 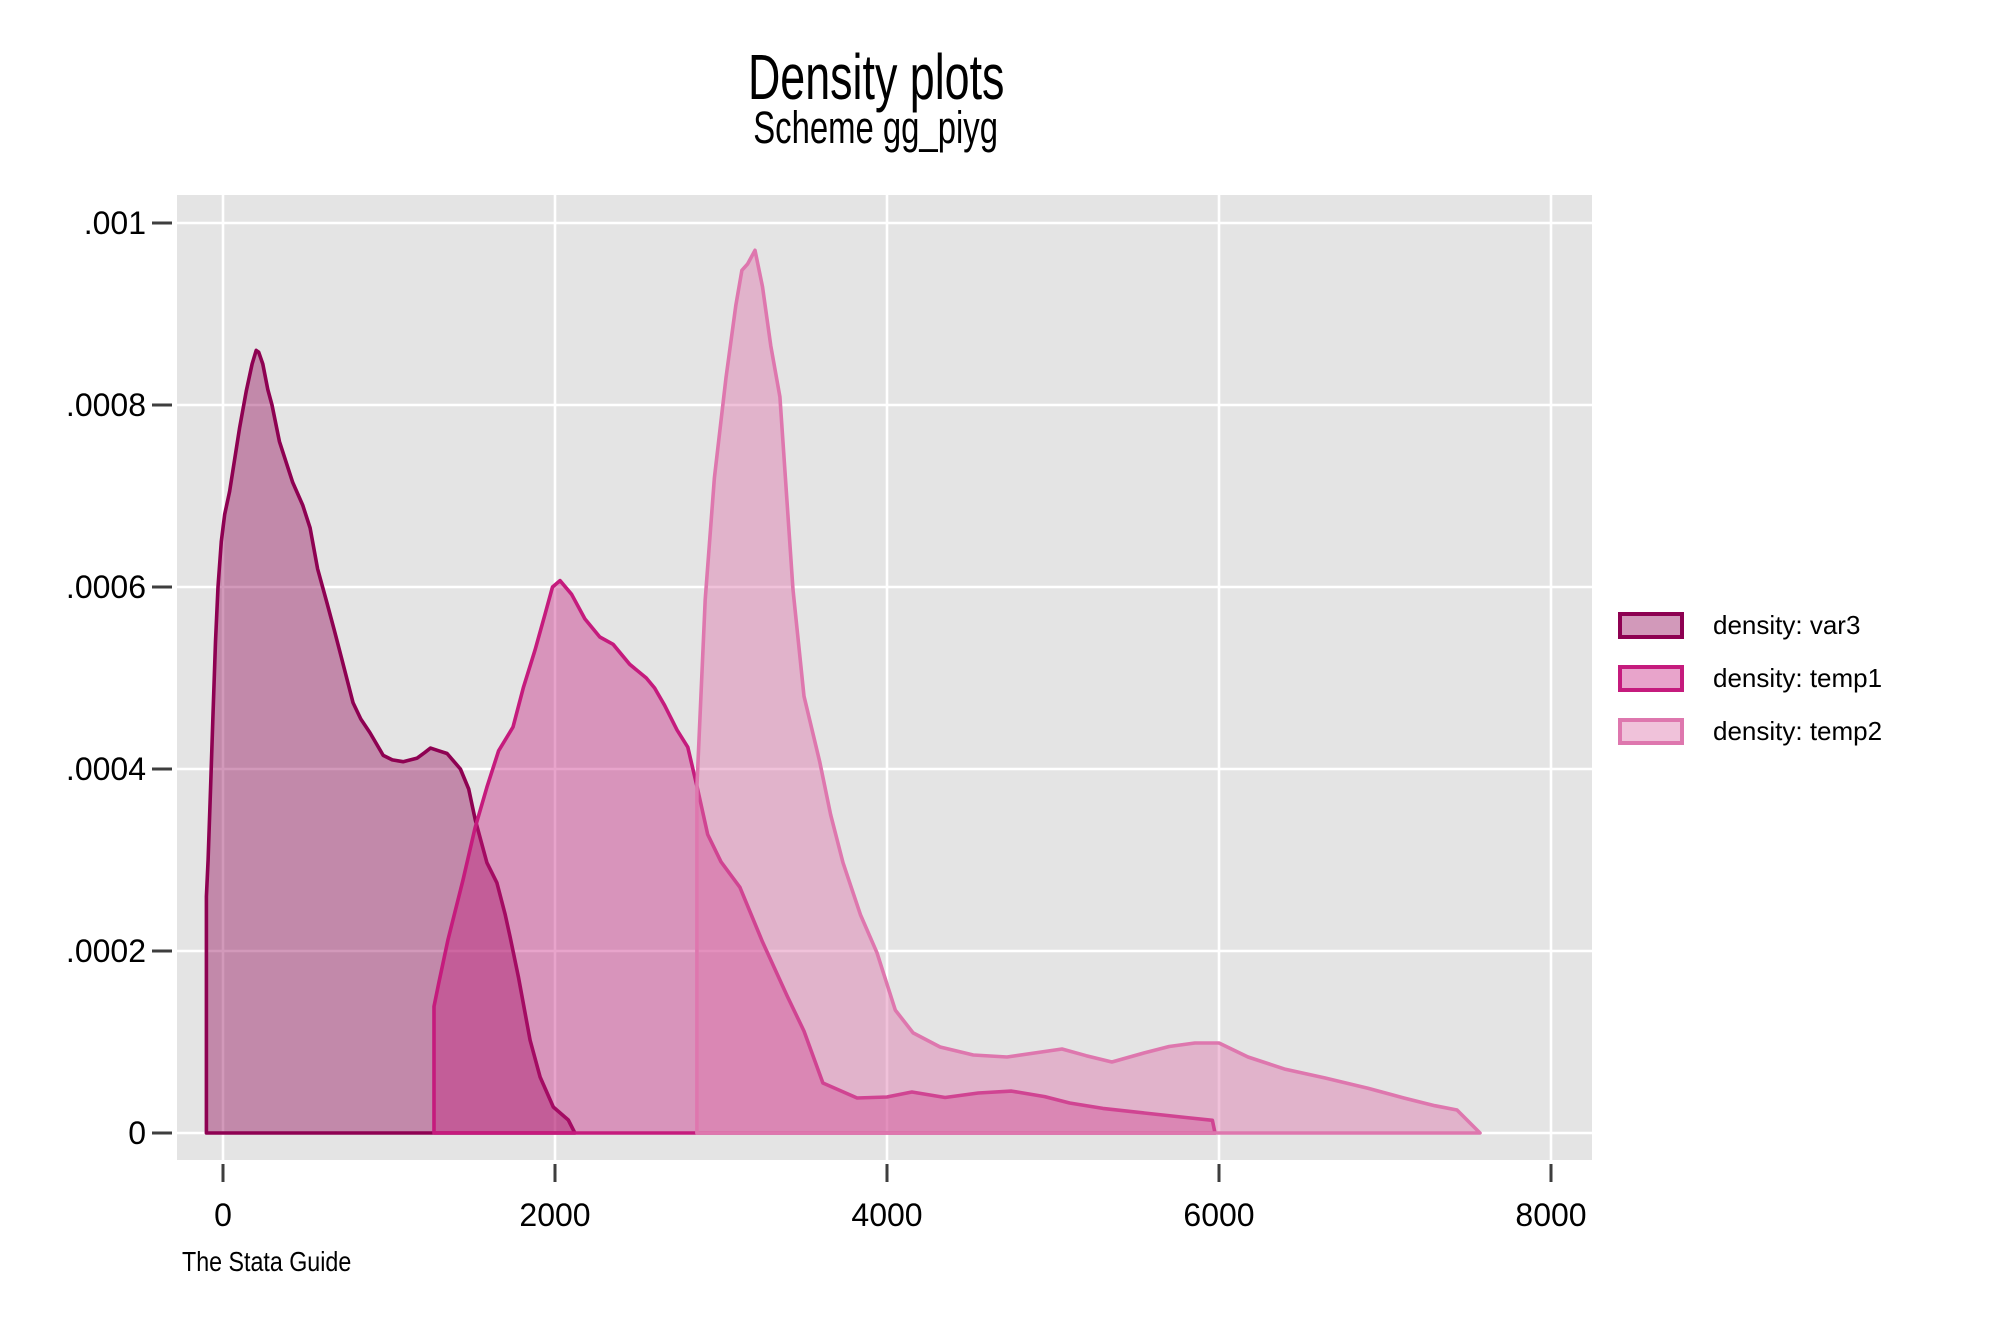 What do you see at coordinates (1798, 678) in the screenshot?
I see `legend-label-temp1: density: temp1` at bounding box center [1798, 678].